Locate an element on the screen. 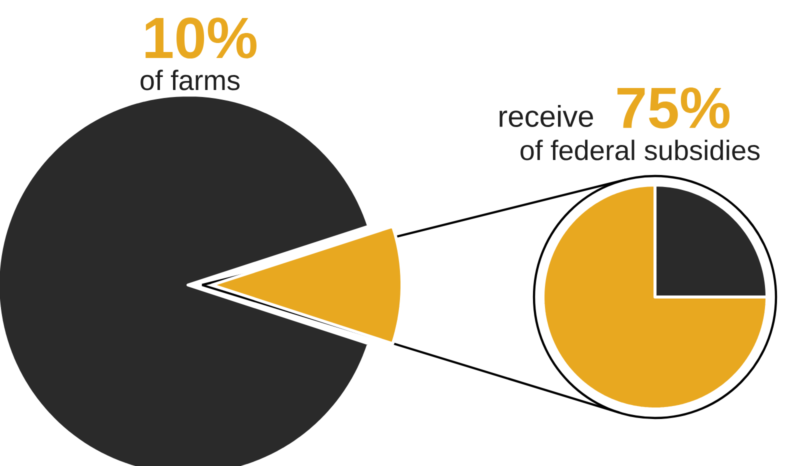 This screenshot has width=800, height=466. chart-title: 10% is located at coordinates (201, 38).